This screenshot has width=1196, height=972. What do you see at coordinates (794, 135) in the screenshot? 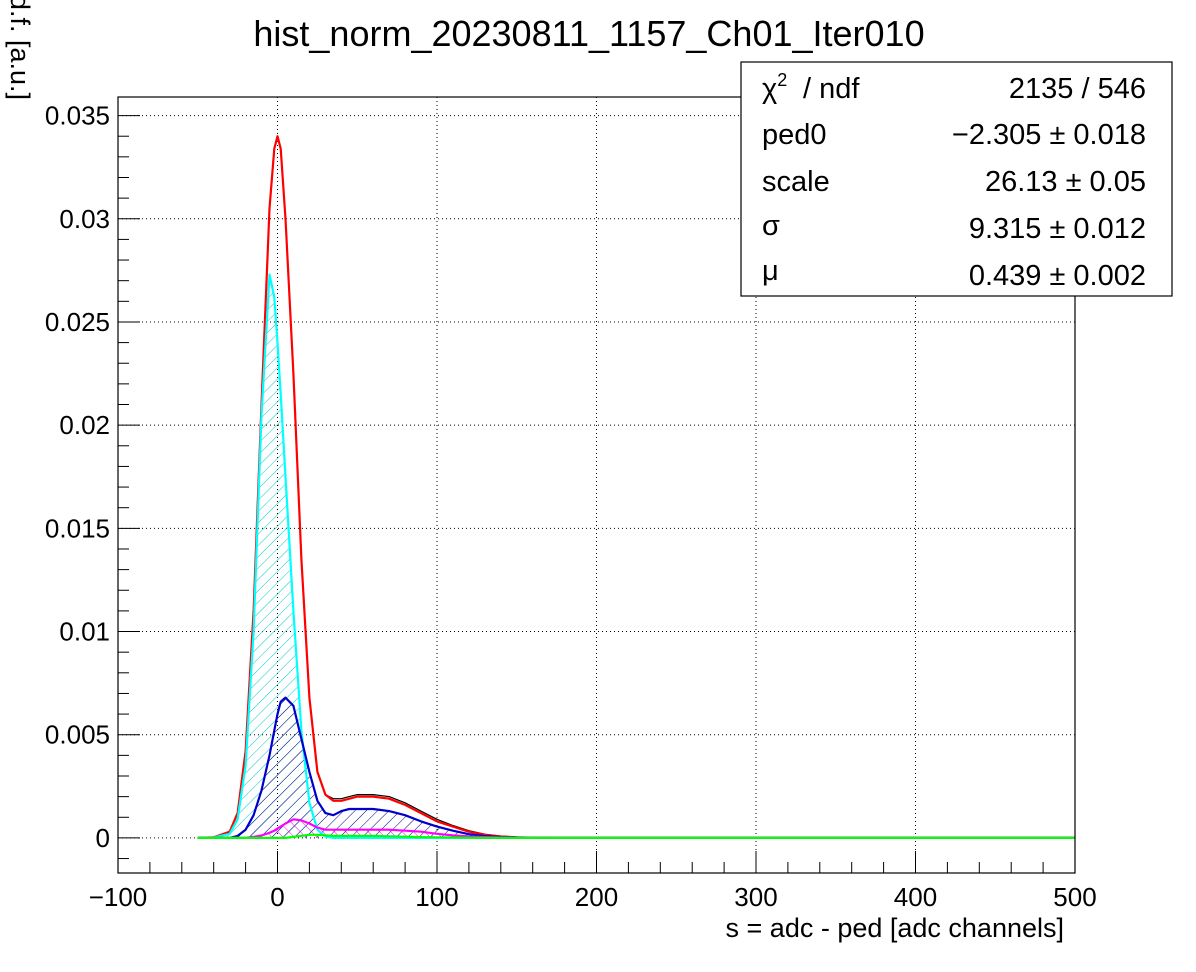
I see `stats-row-name: ped0` at bounding box center [794, 135].